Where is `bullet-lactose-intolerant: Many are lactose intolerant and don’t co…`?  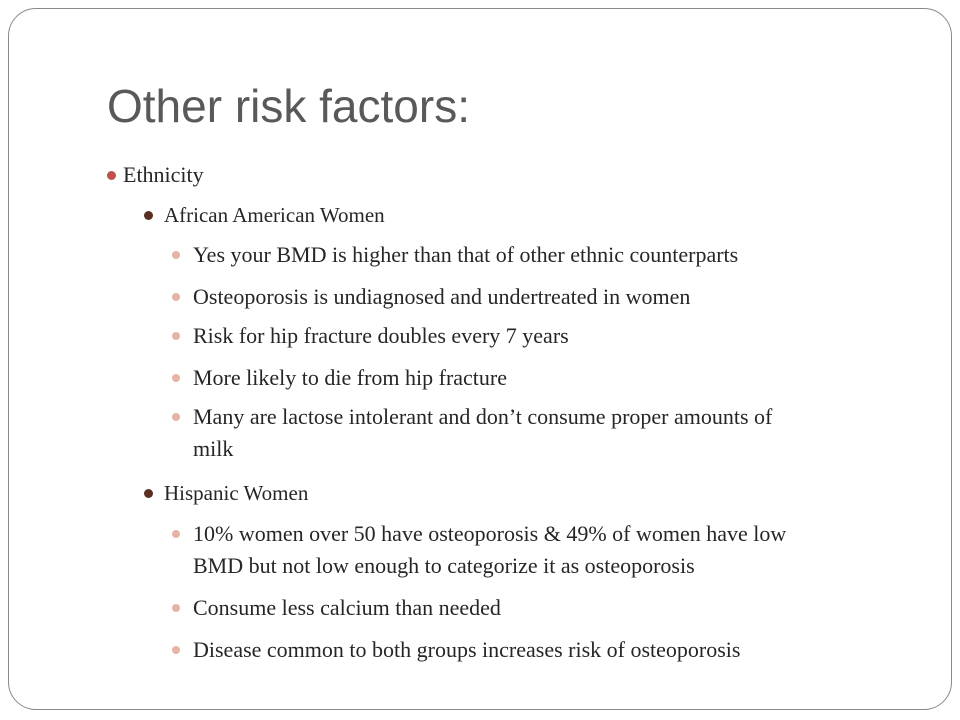 bullet-lactose-intolerant: Many are lactose intolerant and don’t co… is located at coordinates (472, 433).